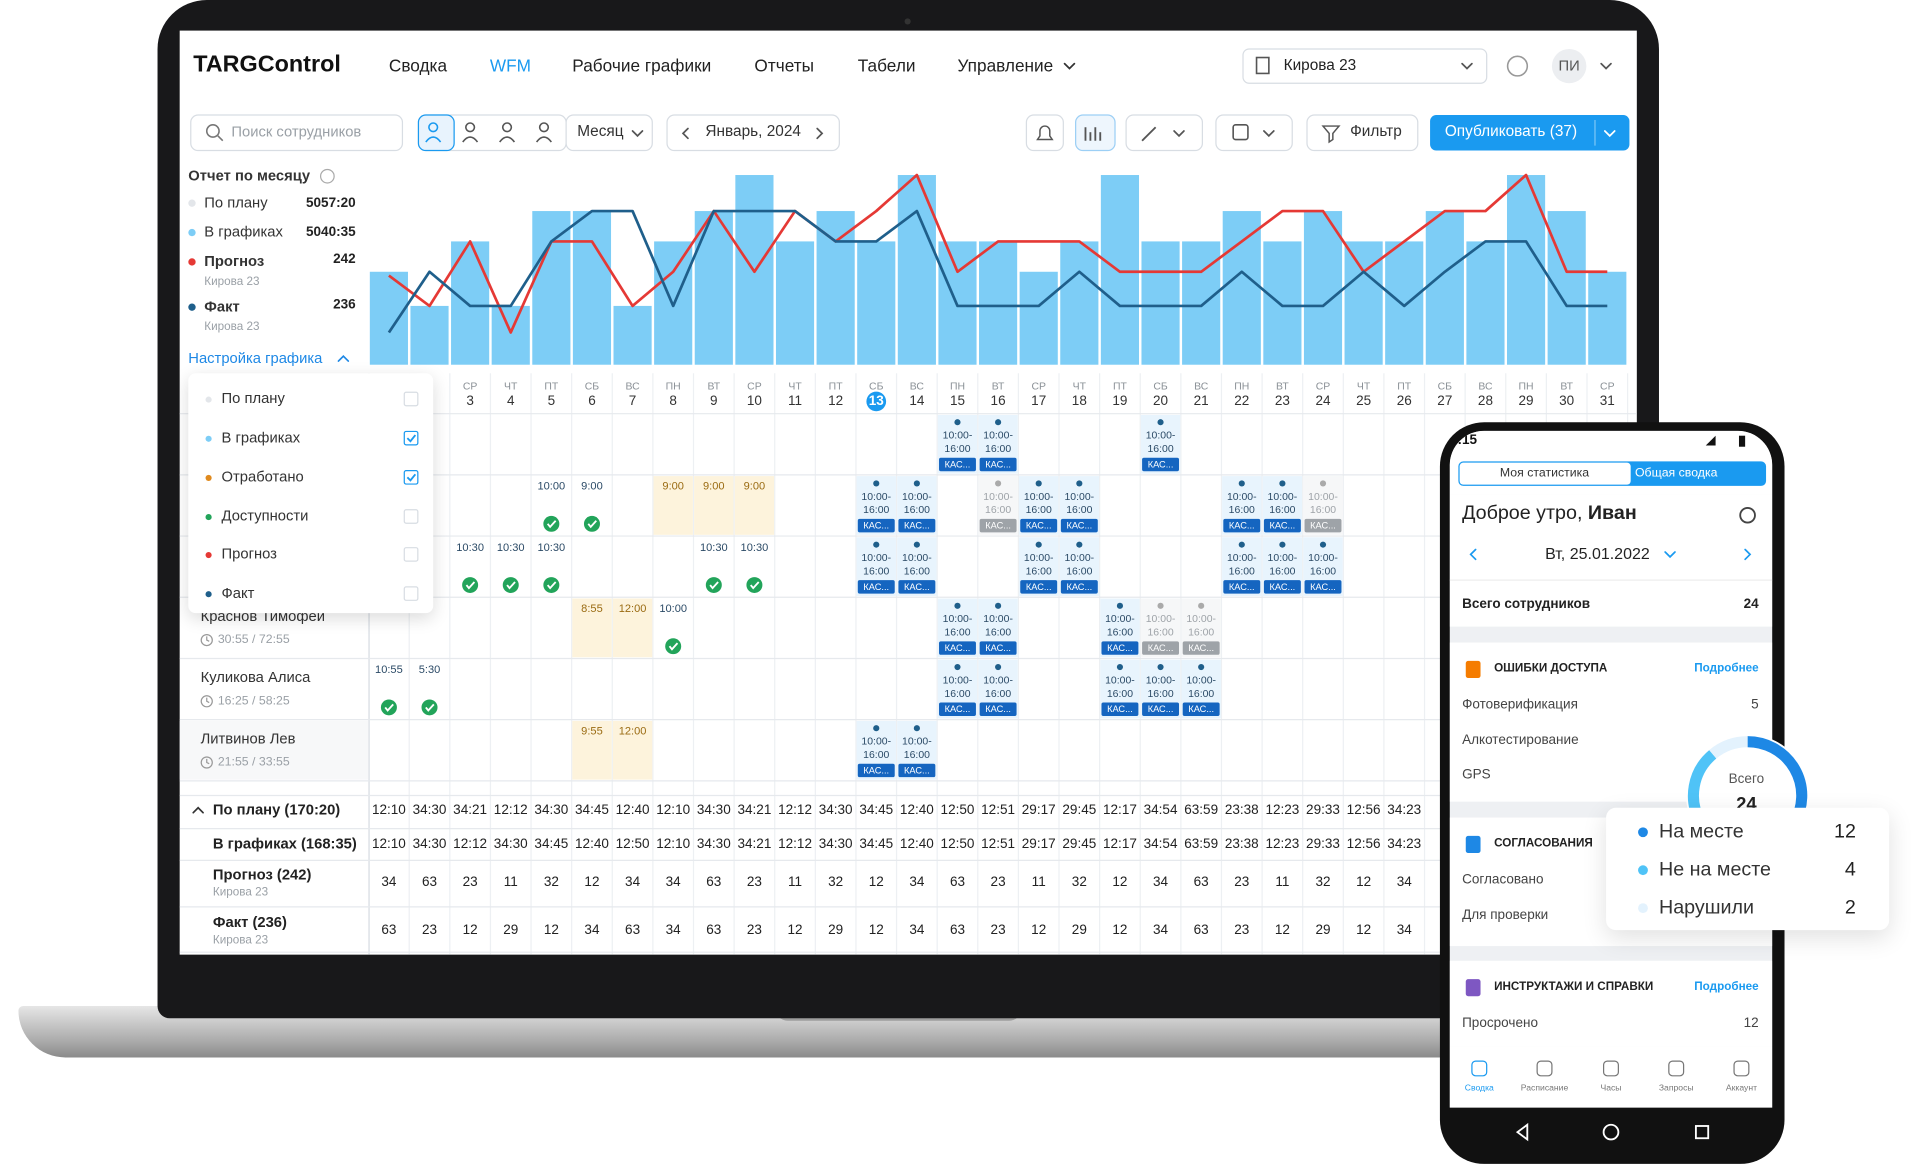  I want to click on legend-dot, so click(208, 516).